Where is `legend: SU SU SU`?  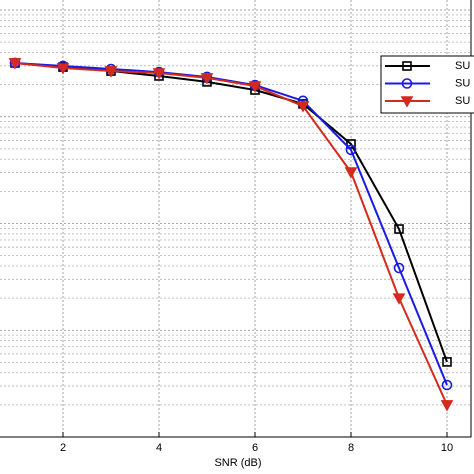 legend: SU SU SU is located at coordinates (427, 84).